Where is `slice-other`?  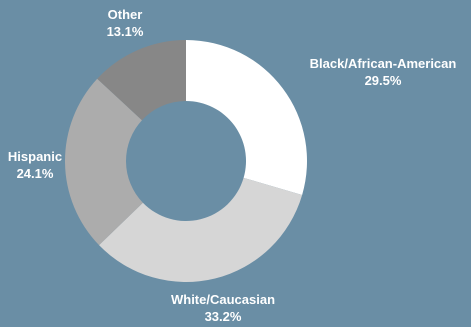 slice-other is located at coordinates (141, 80).